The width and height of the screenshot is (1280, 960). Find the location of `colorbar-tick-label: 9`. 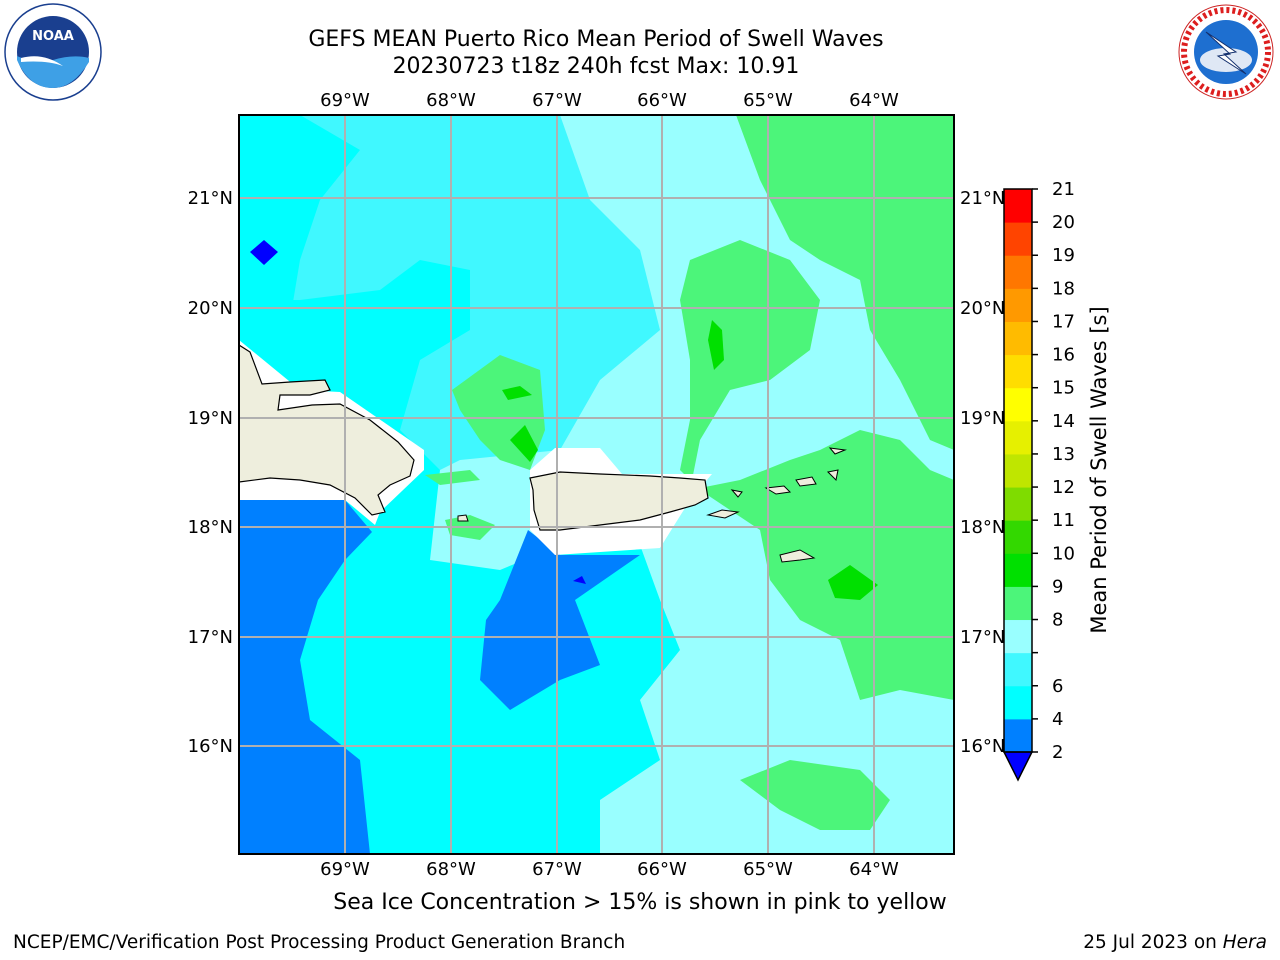

colorbar-tick-label: 9 is located at coordinates (1057, 586).